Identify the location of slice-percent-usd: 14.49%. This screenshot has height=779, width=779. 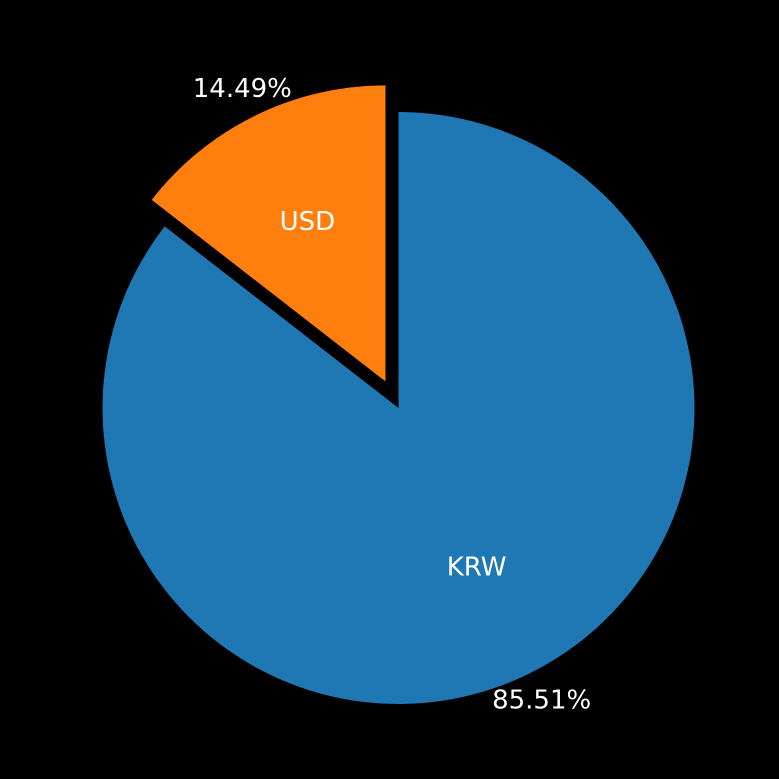
(242, 89).